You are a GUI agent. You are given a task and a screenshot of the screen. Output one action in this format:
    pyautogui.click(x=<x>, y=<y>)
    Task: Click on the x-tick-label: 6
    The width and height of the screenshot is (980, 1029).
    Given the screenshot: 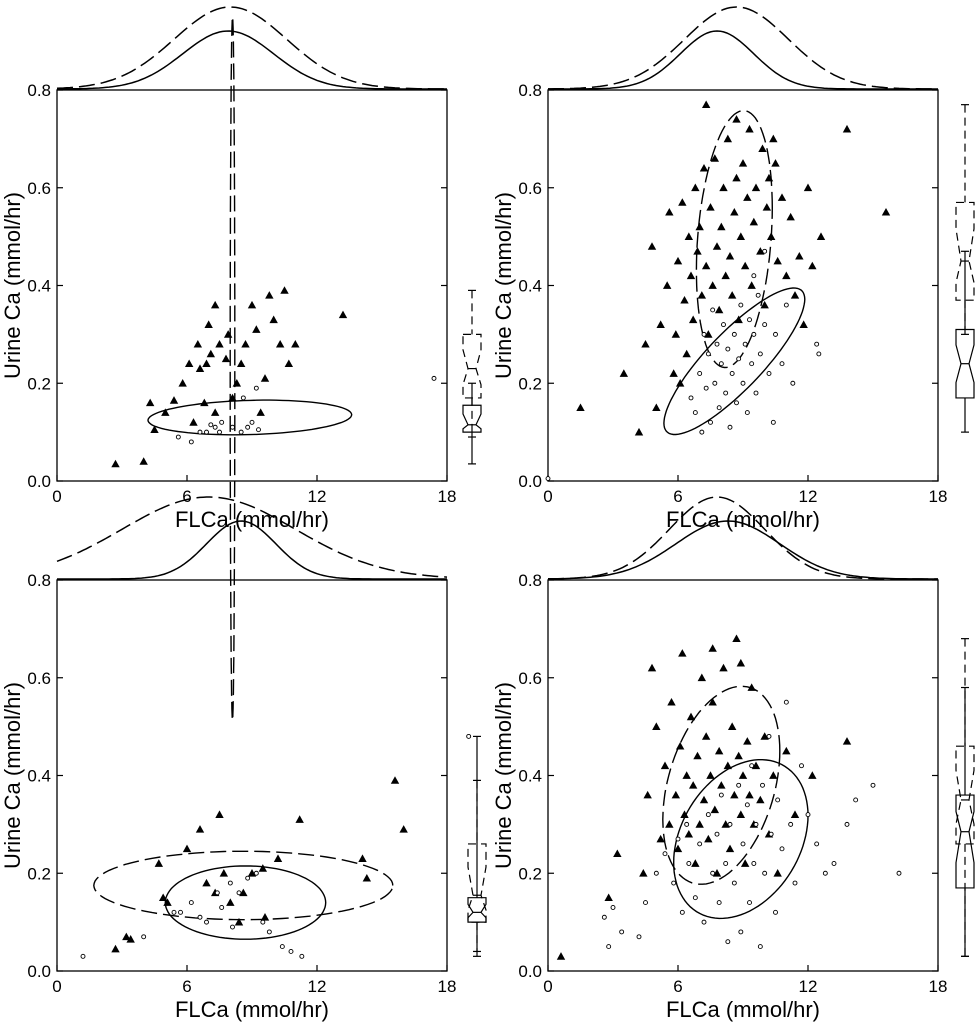 What is the action you would take?
    pyautogui.click(x=677, y=496)
    